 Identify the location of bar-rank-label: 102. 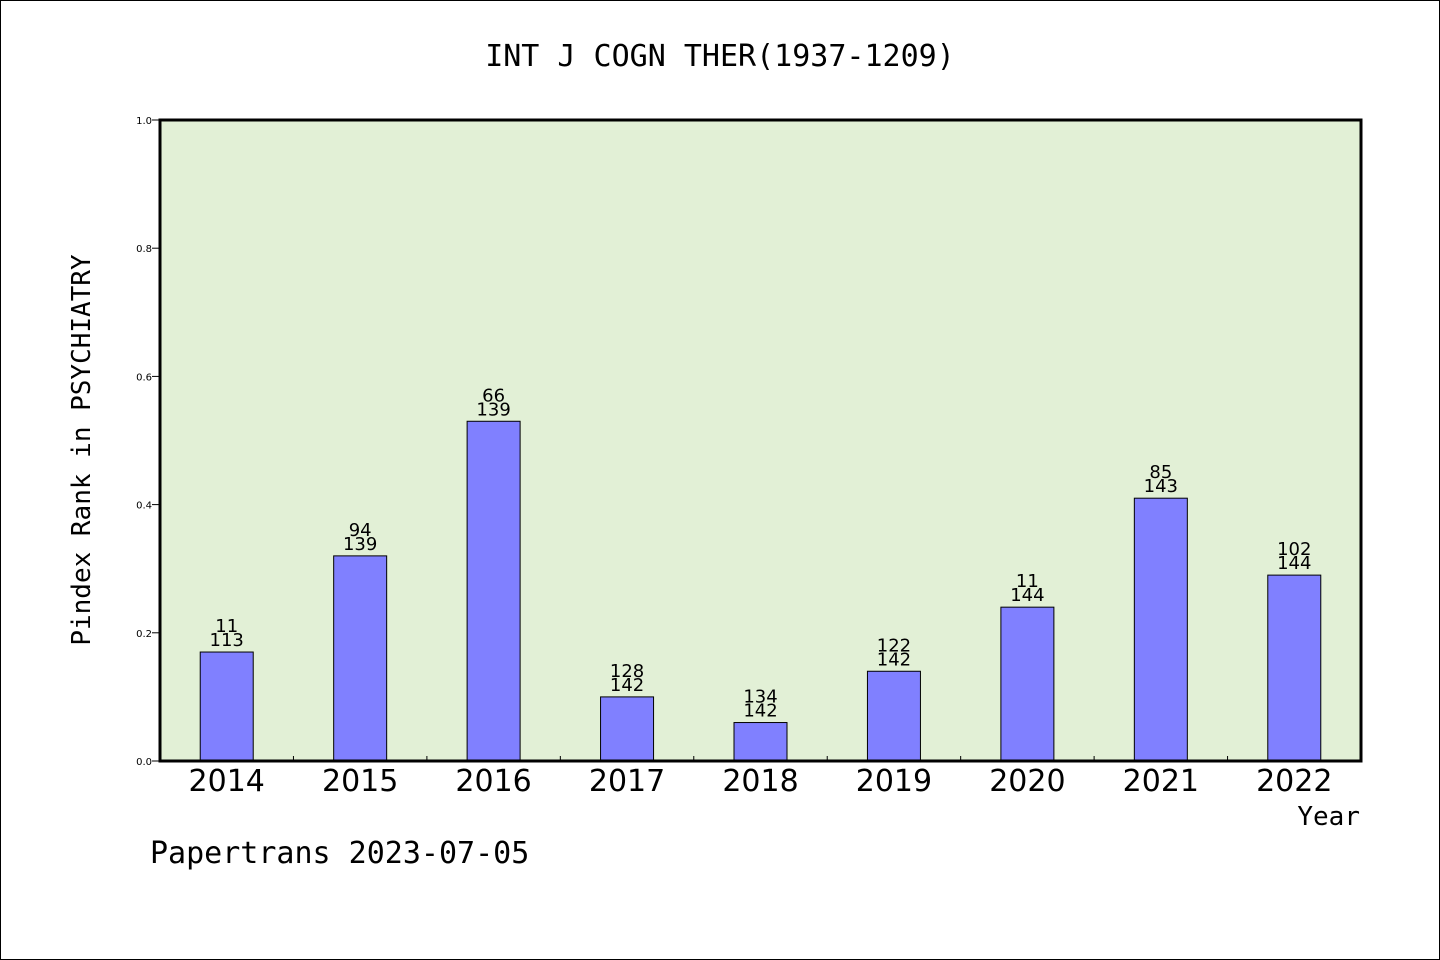
(1294, 549).